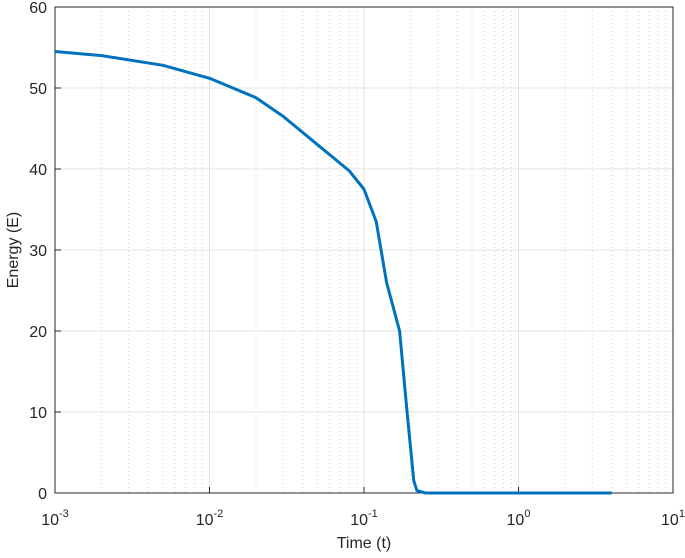 This screenshot has width=685, height=558. Describe the element at coordinates (38, 170) in the screenshot. I see `y-tick-label: 40` at that location.